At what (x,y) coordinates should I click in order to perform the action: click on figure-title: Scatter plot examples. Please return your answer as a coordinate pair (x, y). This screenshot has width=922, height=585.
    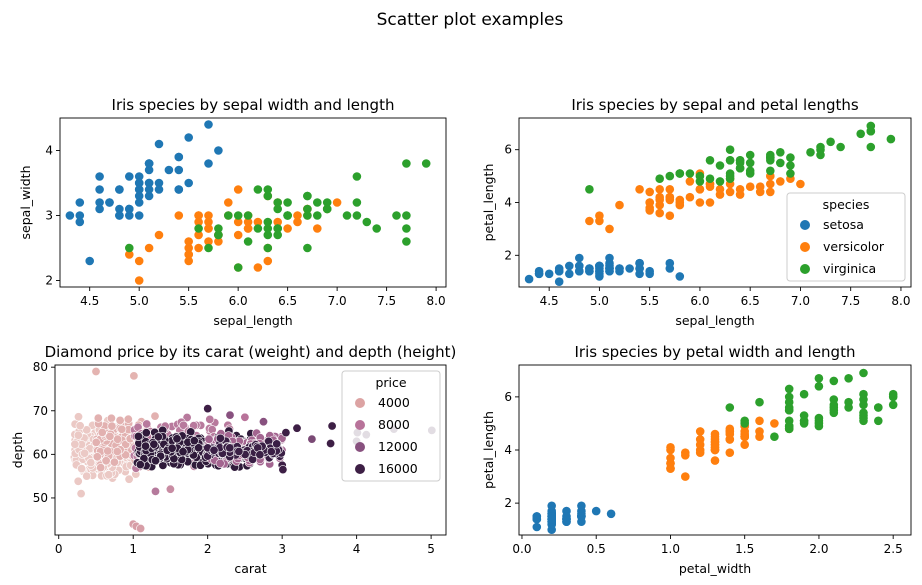
    Looking at the image, I should click on (470, 20).